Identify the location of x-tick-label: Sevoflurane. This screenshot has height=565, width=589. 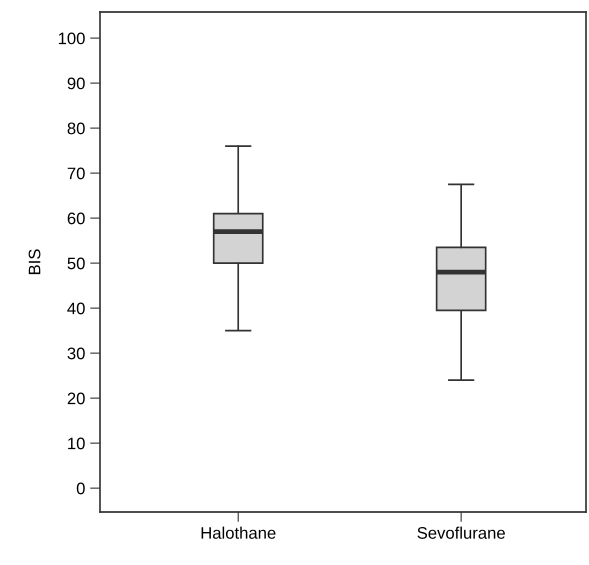
(461, 532).